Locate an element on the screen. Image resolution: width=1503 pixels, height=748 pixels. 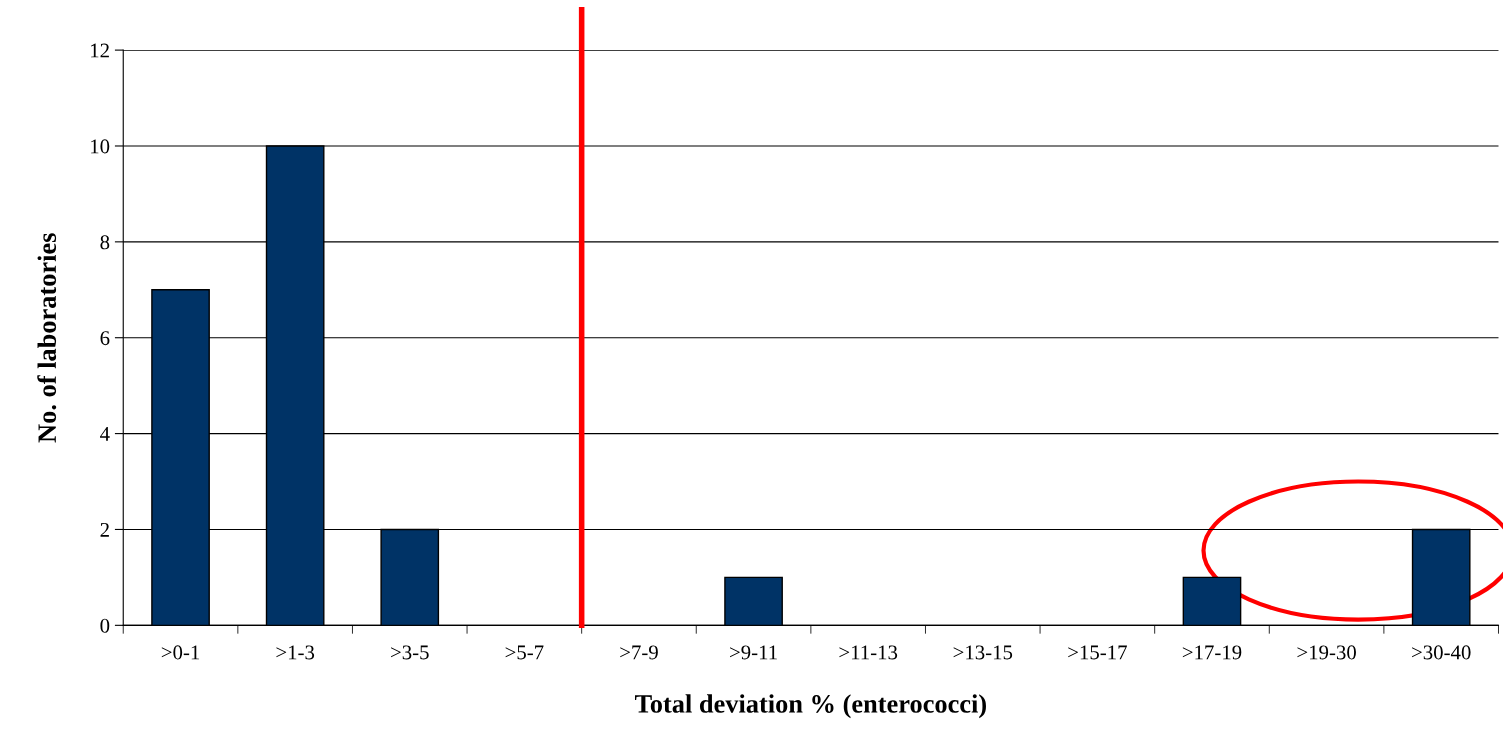
x-tick-label: >7-9 is located at coordinates (639, 652).